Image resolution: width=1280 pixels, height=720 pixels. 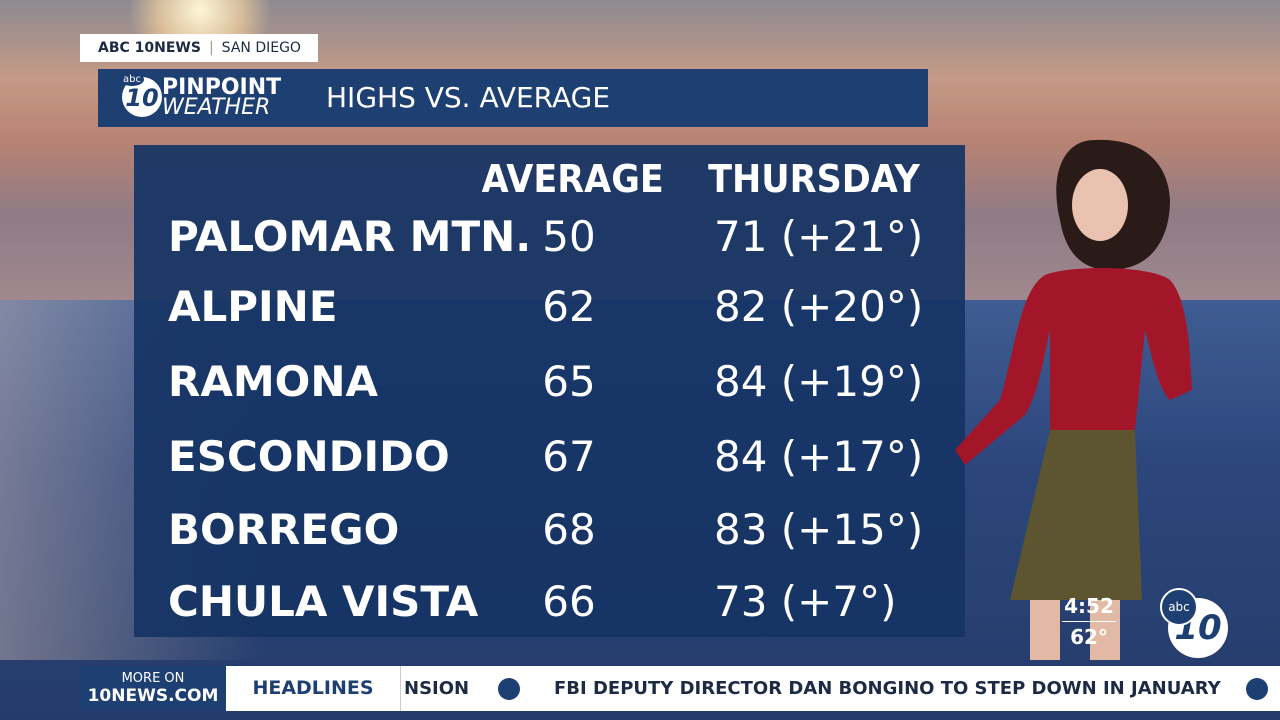 What do you see at coordinates (216, 107) in the screenshot?
I see `logo-weather: WEATHER` at bounding box center [216, 107].